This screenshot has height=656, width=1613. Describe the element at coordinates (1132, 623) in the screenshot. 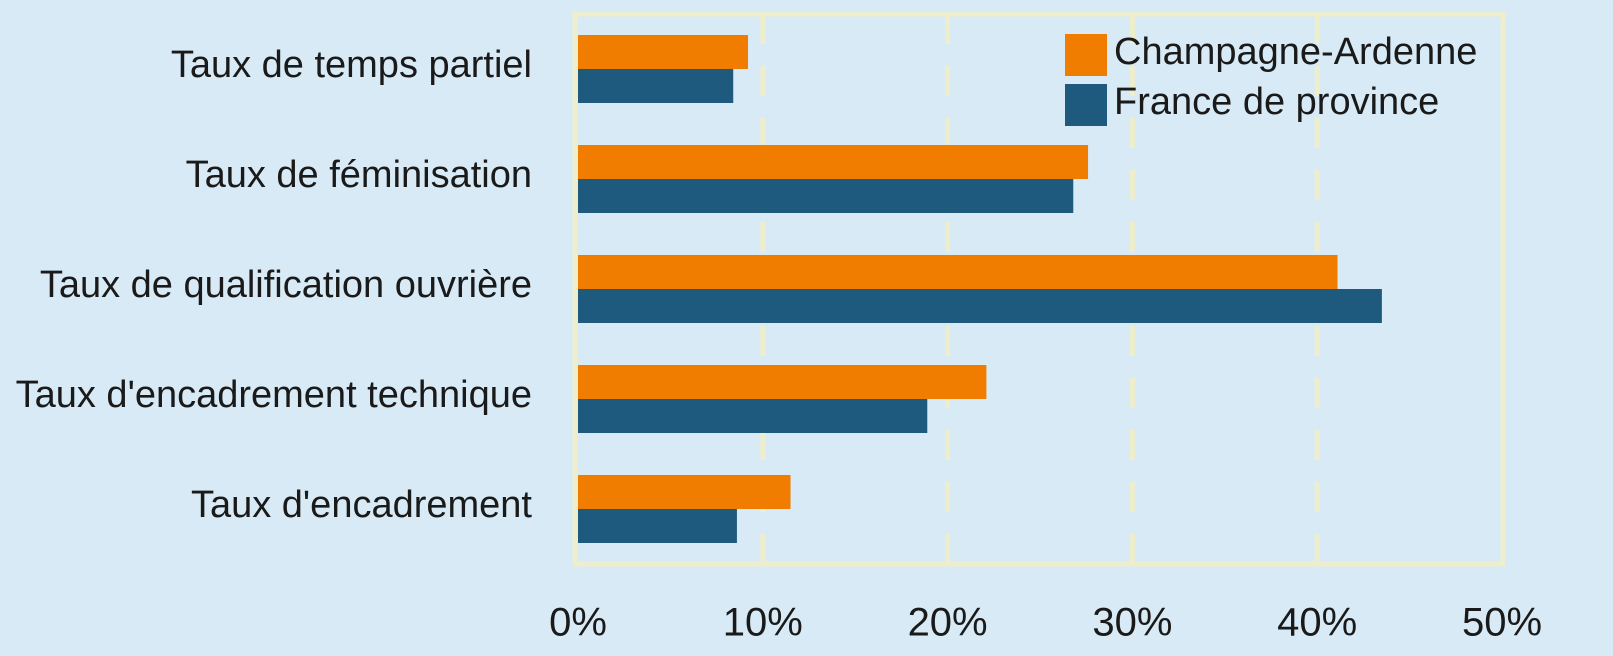

I see `x-tick-label: 30%` at that location.